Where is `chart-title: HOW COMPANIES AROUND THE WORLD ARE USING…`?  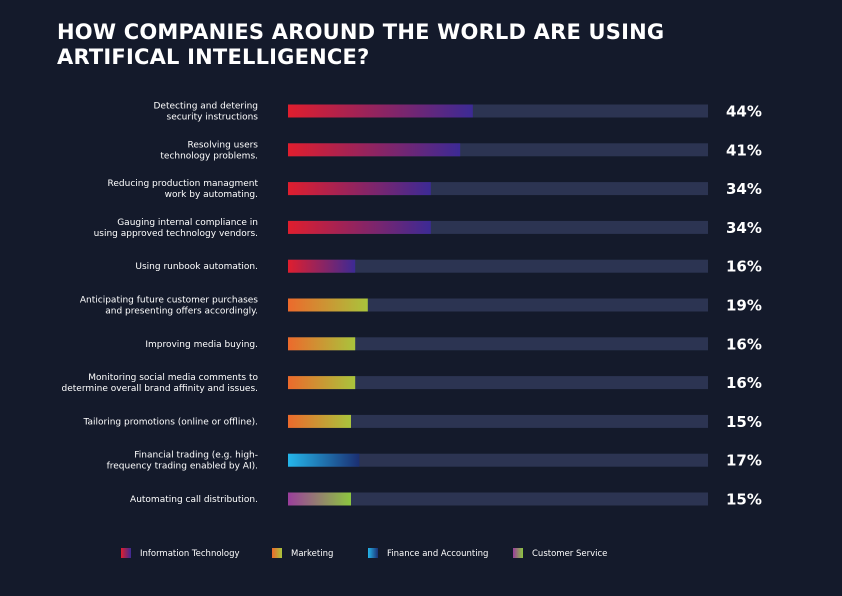 chart-title: HOW COMPANIES AROUND THE WORLD ARE USING… is located at coordinates (407, 45).